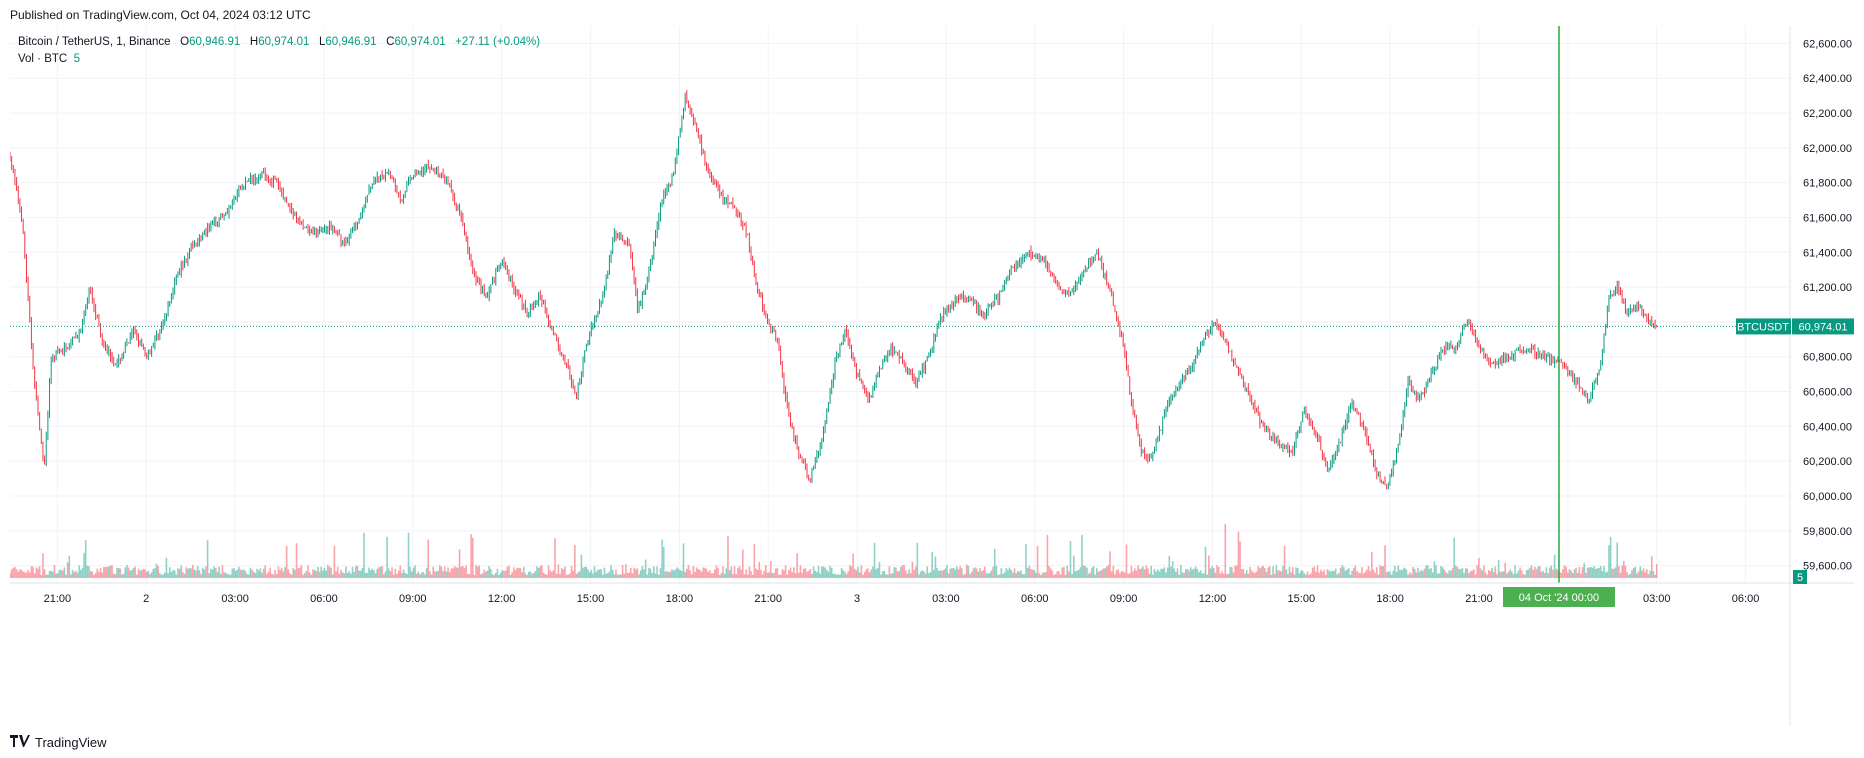 The image size is (1864, 758). Describe the element at coordinates (1678, 462) in the screenshot. I see `price-badges: BTCUSDT 60,974.01 5 04 Oct '24 00:00` at that location.